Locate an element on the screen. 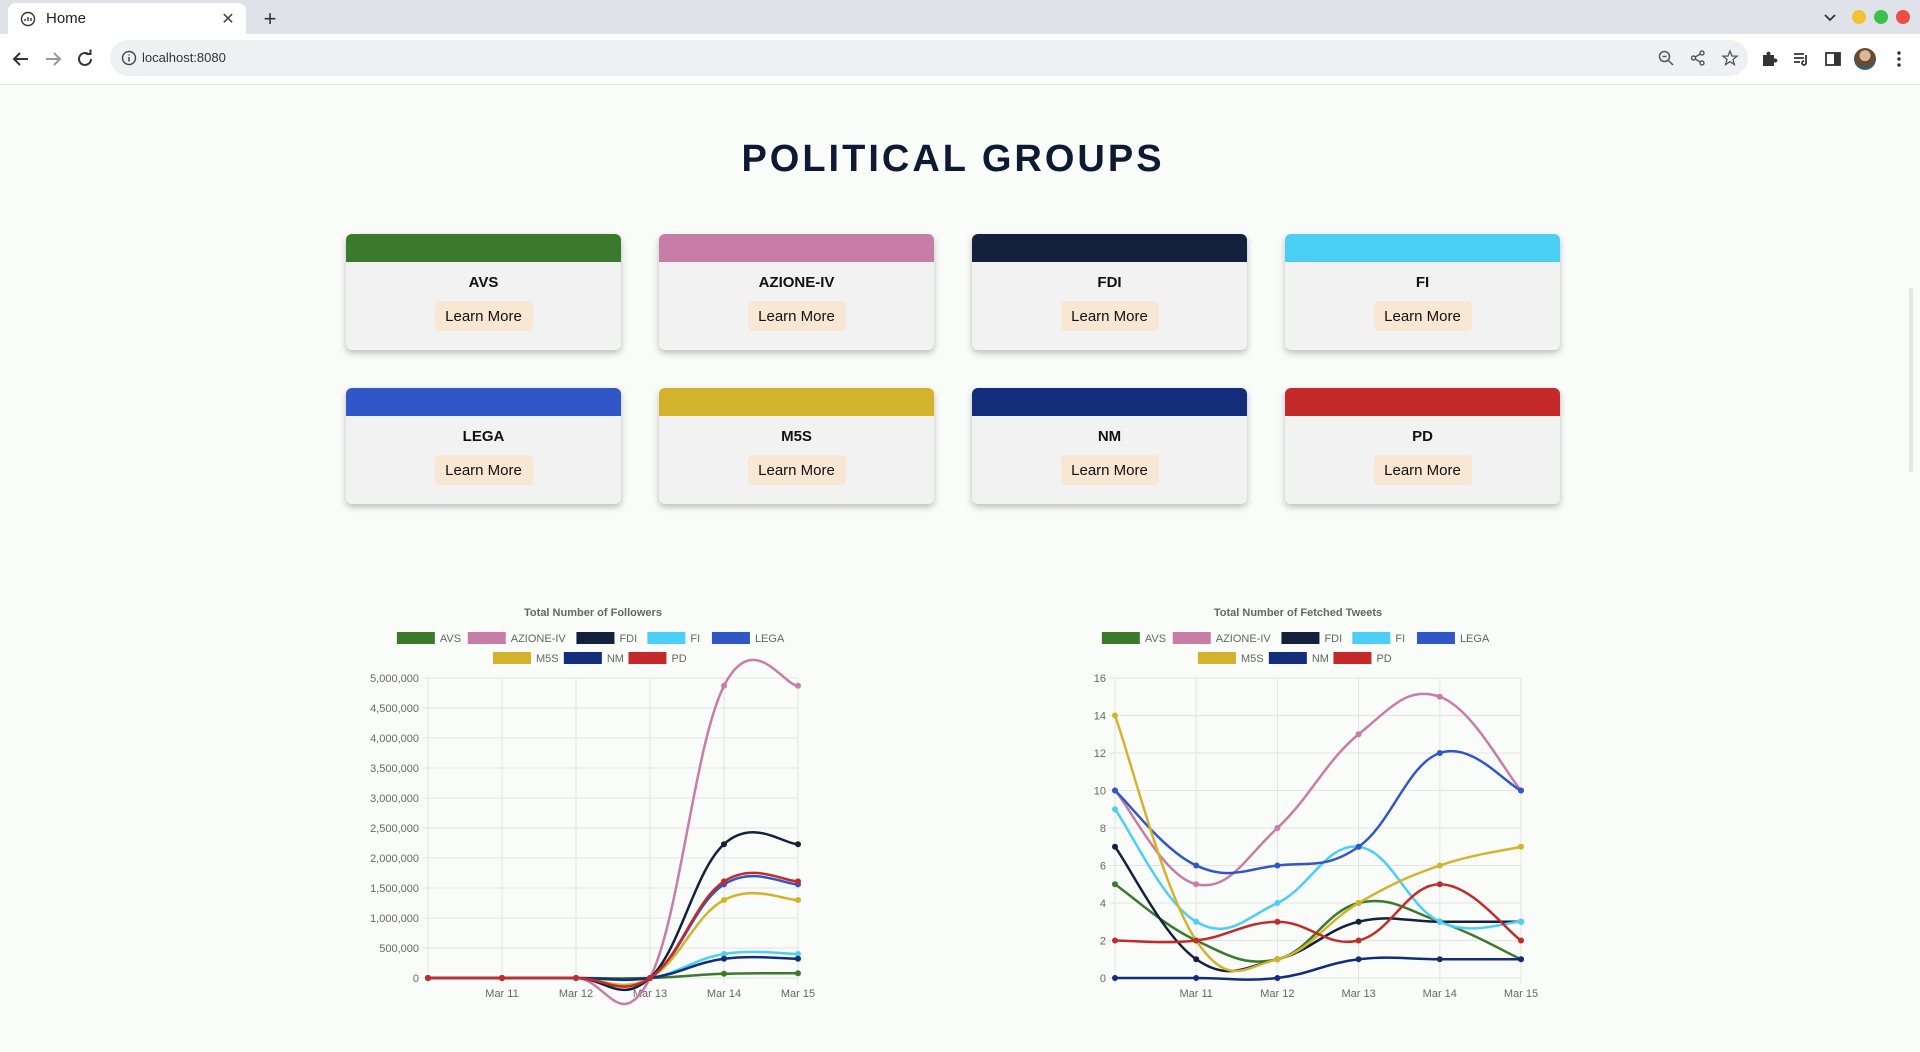  chart-title: Total Number of Fetched Tweets is located at coordinates (1298, 613).